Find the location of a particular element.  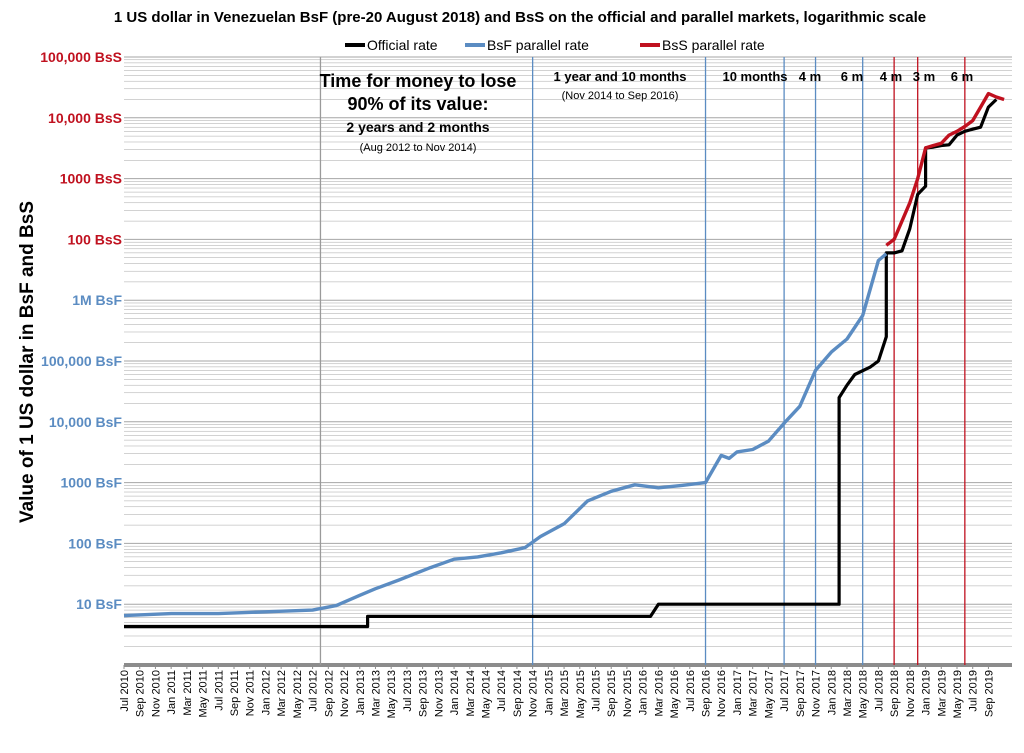

legend-label-bss: BsS parallel rate is located at coordinates (713, 45).